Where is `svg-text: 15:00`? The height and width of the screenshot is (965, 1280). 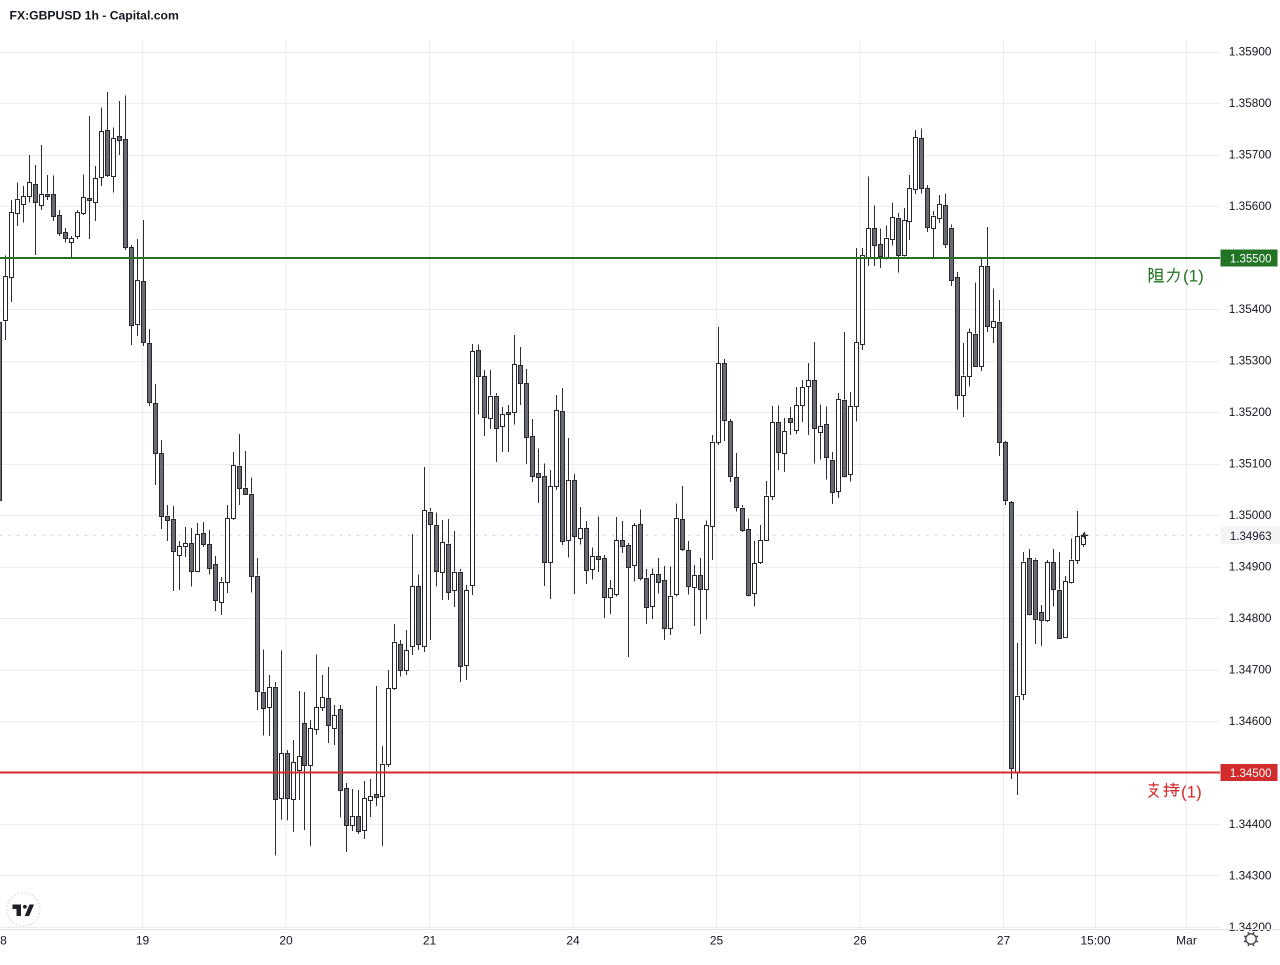 svg-text: 15:00 is located at coordinates (1095, 941).